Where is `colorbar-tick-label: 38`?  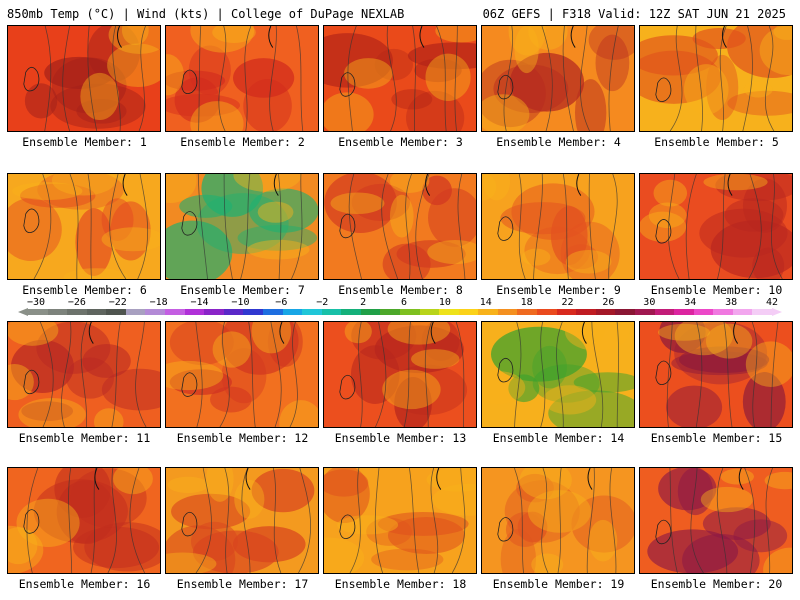 colorbar-tick-label: 38 is located at coordinates (731, 302).